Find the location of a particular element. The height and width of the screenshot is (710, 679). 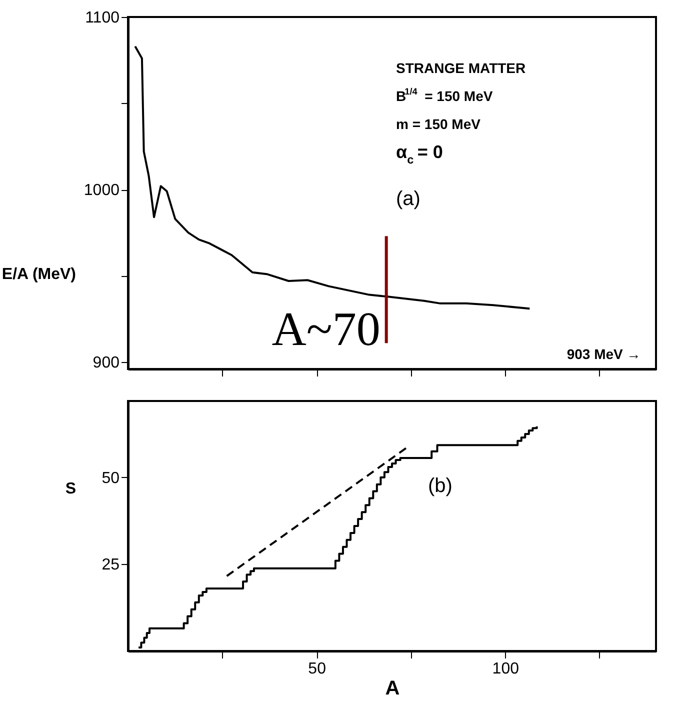

annotation: 903 MeV → is located at coordinates (603, 354).